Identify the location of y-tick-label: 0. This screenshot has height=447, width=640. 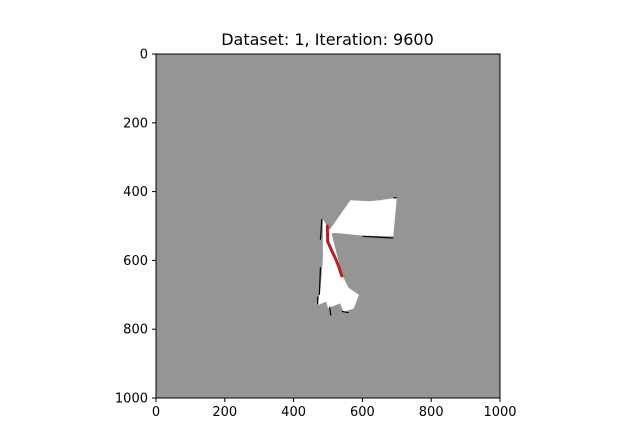
(144, 55).